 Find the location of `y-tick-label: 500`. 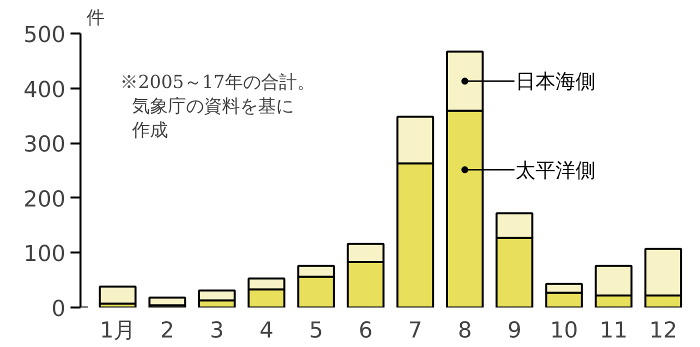

y-tick-label: 500 is located at coordinates (45, 35).